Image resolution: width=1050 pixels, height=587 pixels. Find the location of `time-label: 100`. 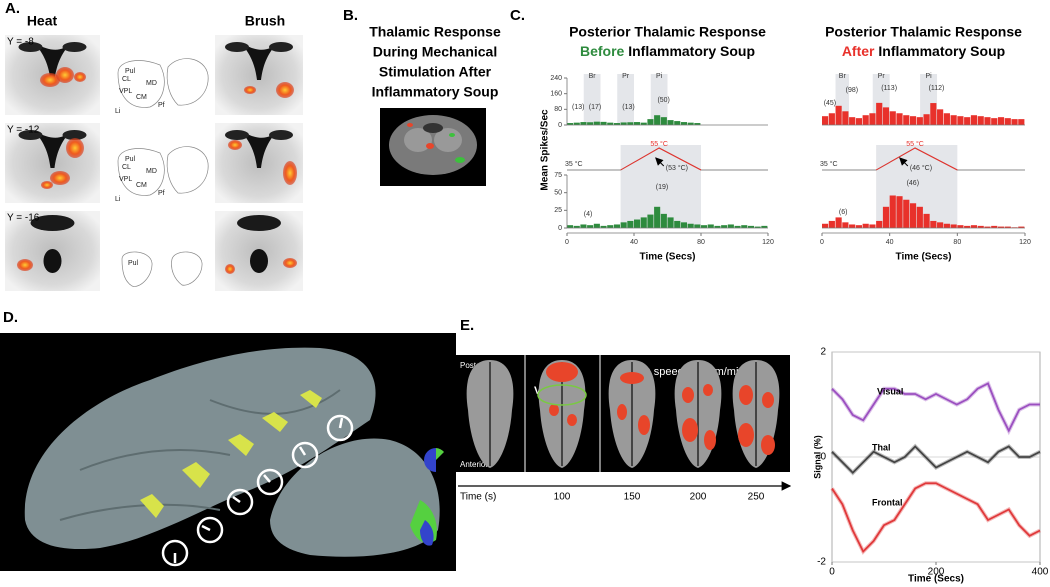

time-label: 100 is located at coordinates (562, 497).